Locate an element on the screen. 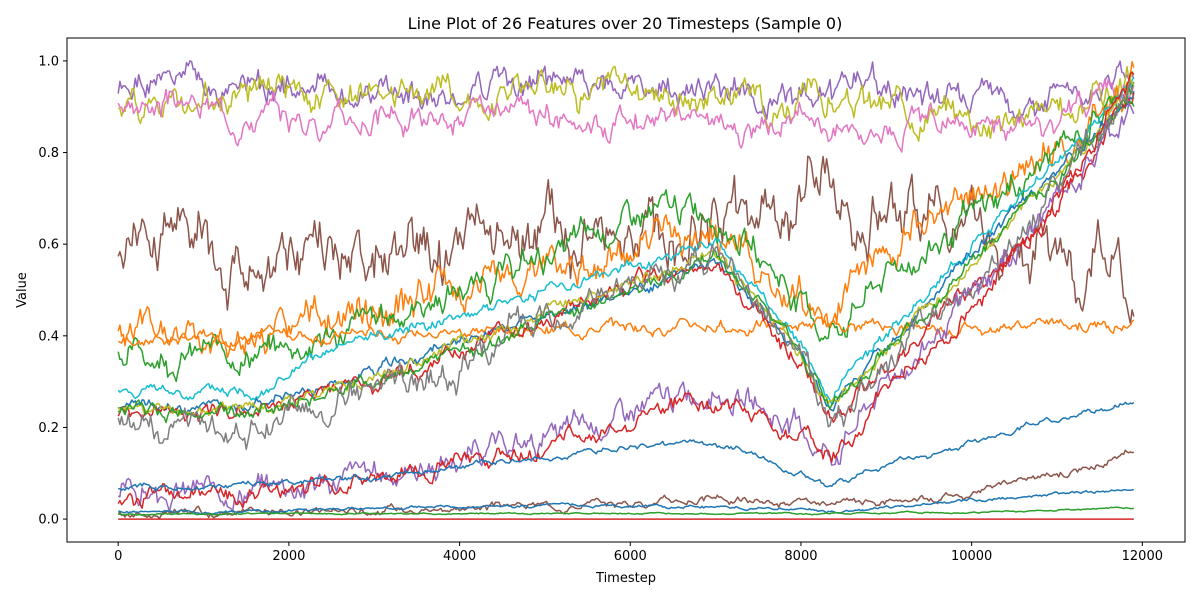  x-tick-label: 0 is located at coordinates (118, 556).